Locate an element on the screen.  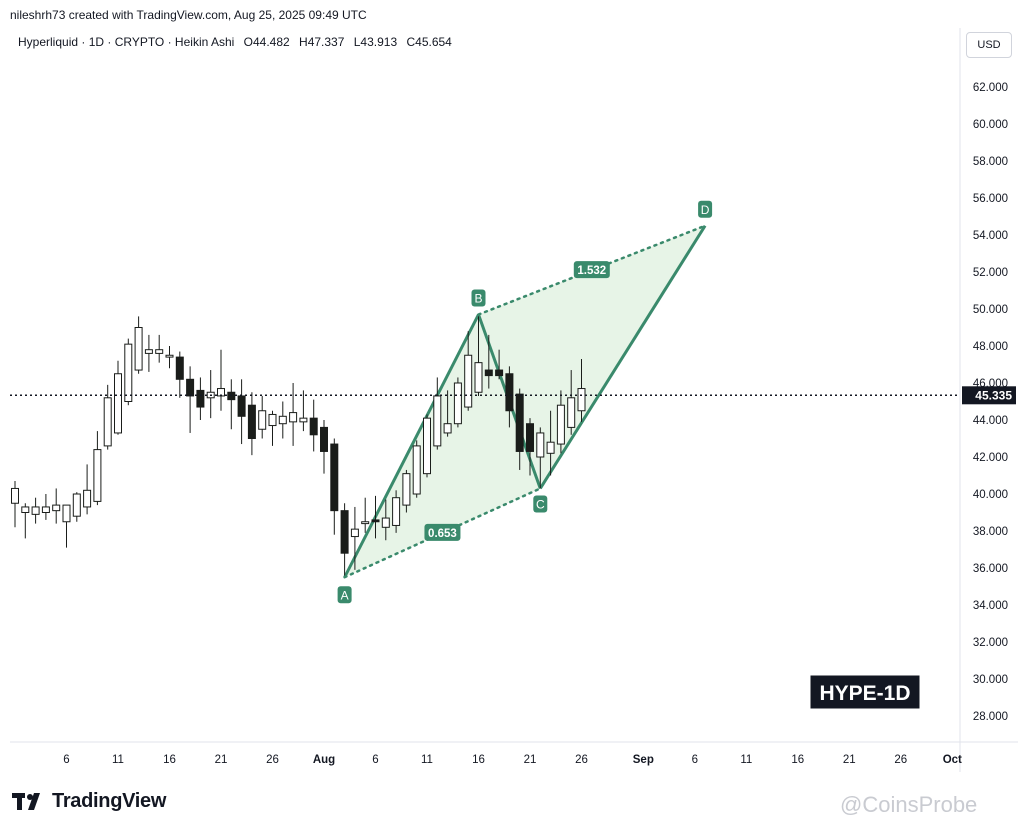
chart-title-box is located at coordinates (865, 692).